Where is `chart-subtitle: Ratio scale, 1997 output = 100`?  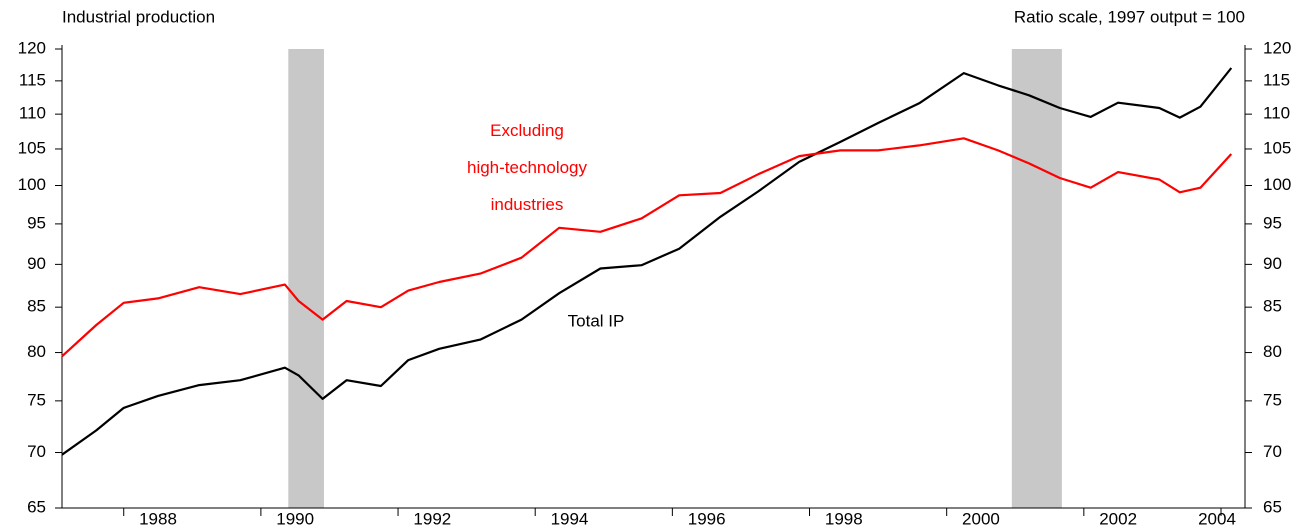 chart-subtitle: Ratio scale, 1997 output = 100 is located at coordinates (1129, 16).